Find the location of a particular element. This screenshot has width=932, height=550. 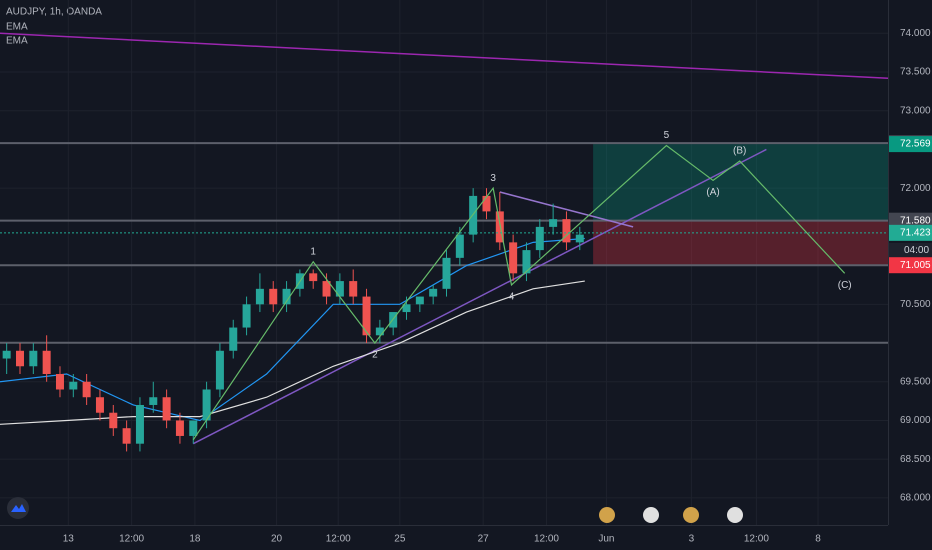

y-tick-label: 70.500 is located at coordinates (915, 304).